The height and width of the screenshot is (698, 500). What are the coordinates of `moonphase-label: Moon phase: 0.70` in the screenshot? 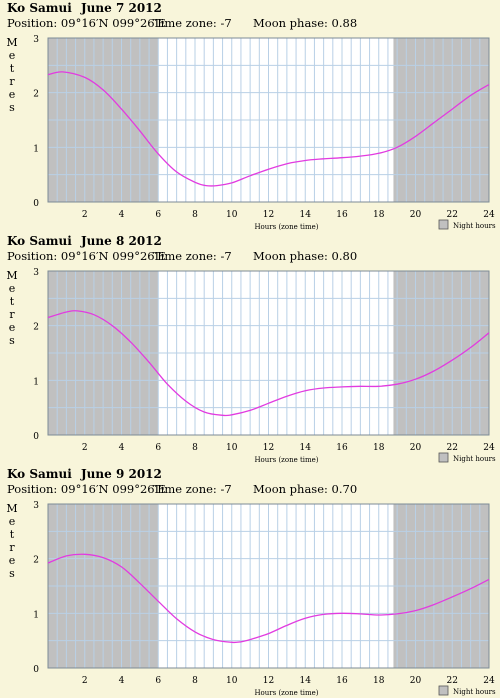 It's located at (305, 489).